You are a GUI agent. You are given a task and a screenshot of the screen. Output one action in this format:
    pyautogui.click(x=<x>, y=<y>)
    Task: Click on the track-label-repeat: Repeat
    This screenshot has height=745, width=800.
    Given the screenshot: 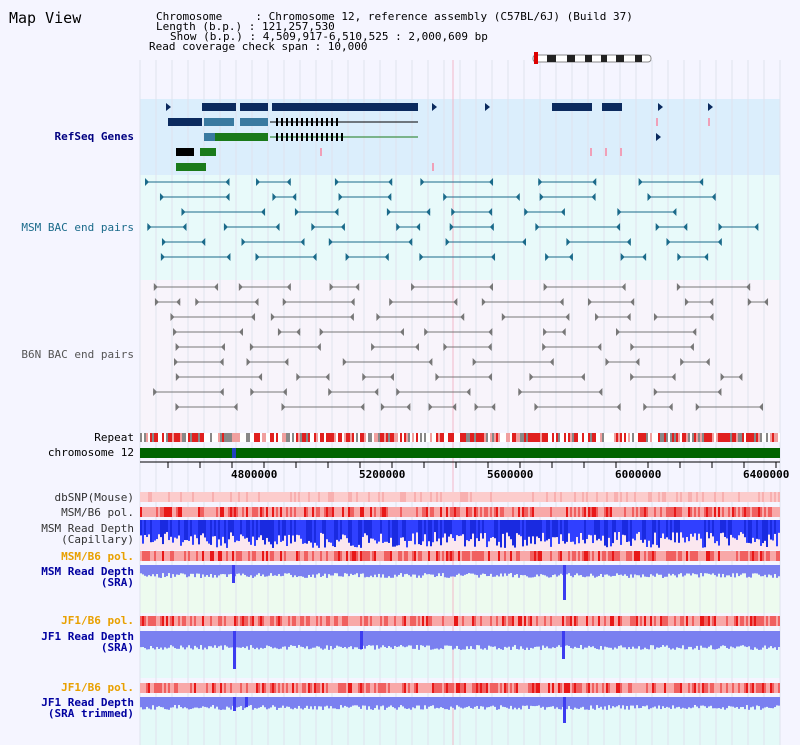 What is the action you would take?
    pyautogui.click(x=114, y=437)
    